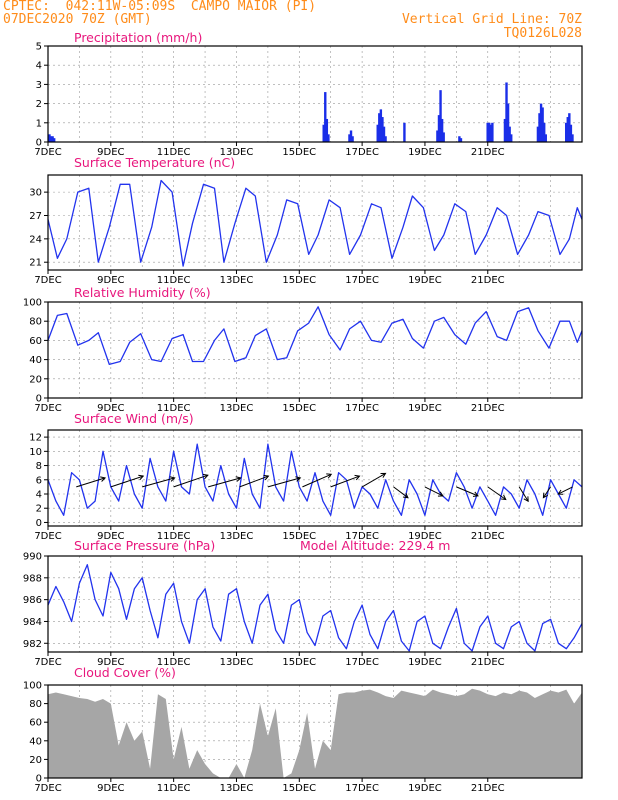  What do you see at coordinates (39, 66) in the screenshot?
I see `y-tick-label: 4` at bounding box center [39, 66].